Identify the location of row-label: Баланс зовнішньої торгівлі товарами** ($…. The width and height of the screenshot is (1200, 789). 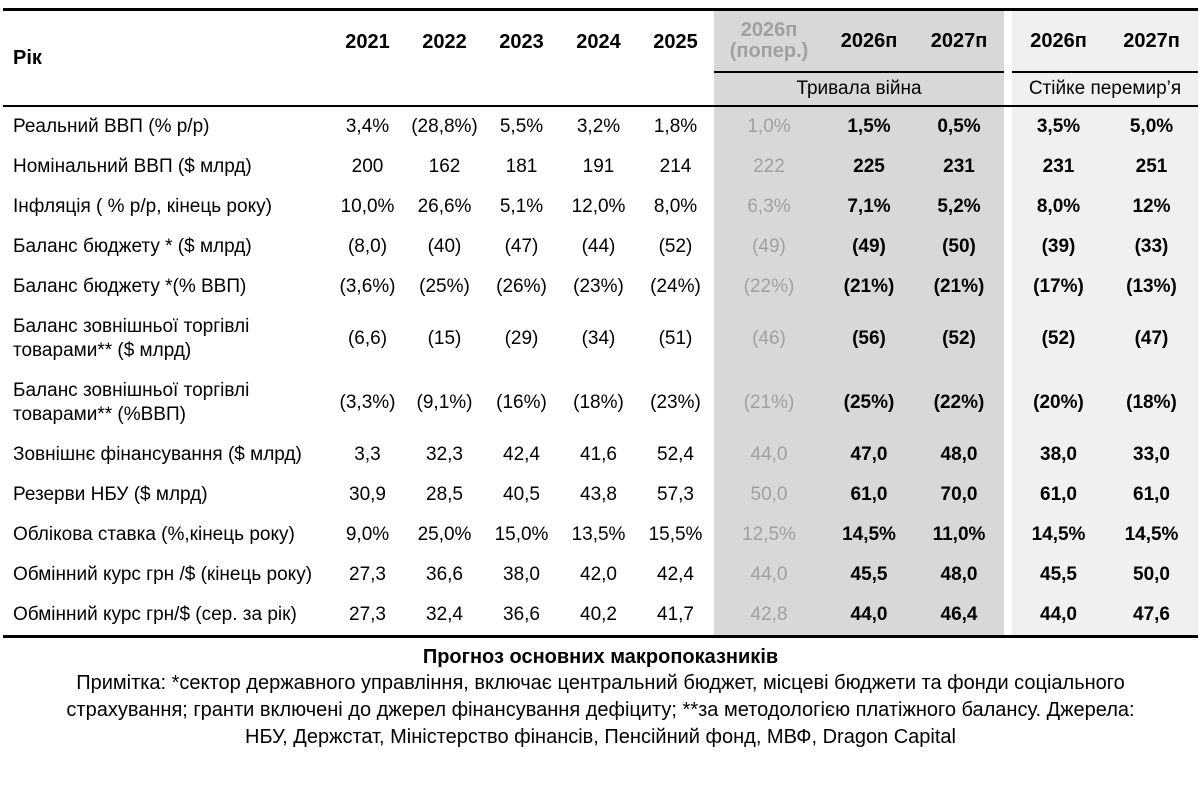
(131, 338).